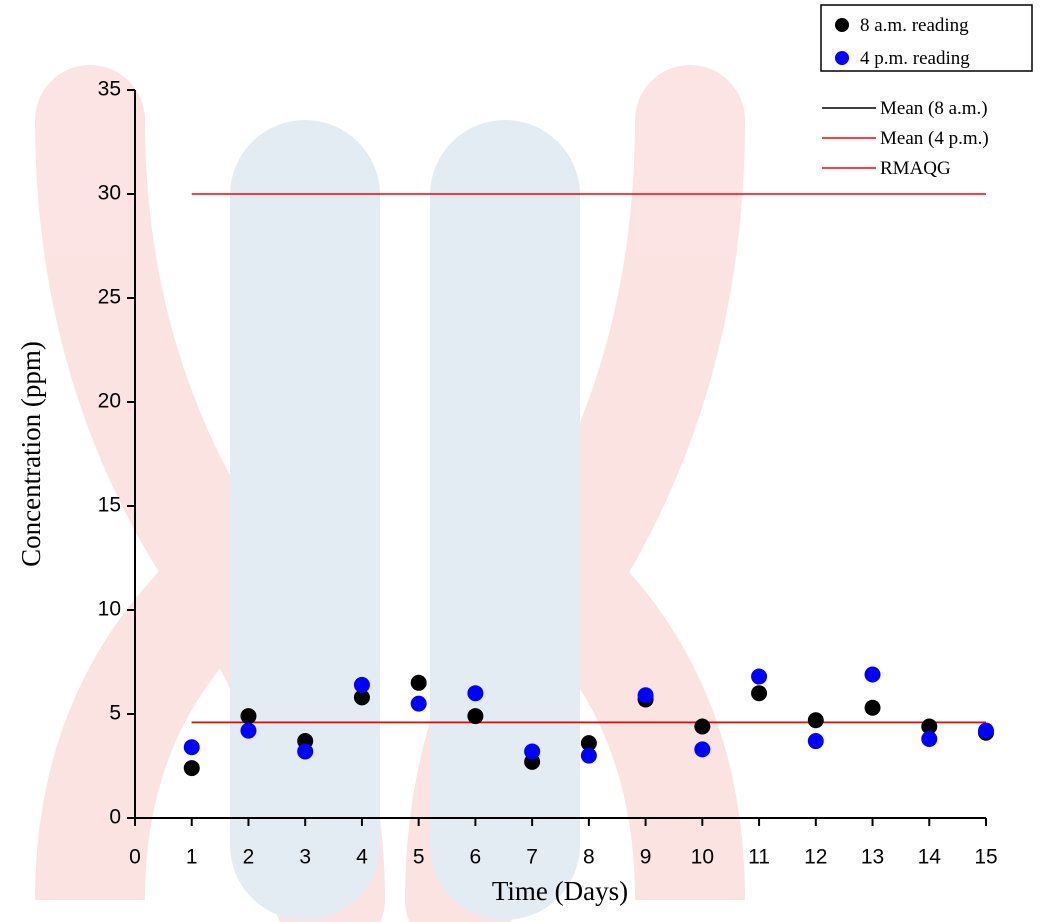  I want to click on x-tick-label: 7, so click(532, 857).